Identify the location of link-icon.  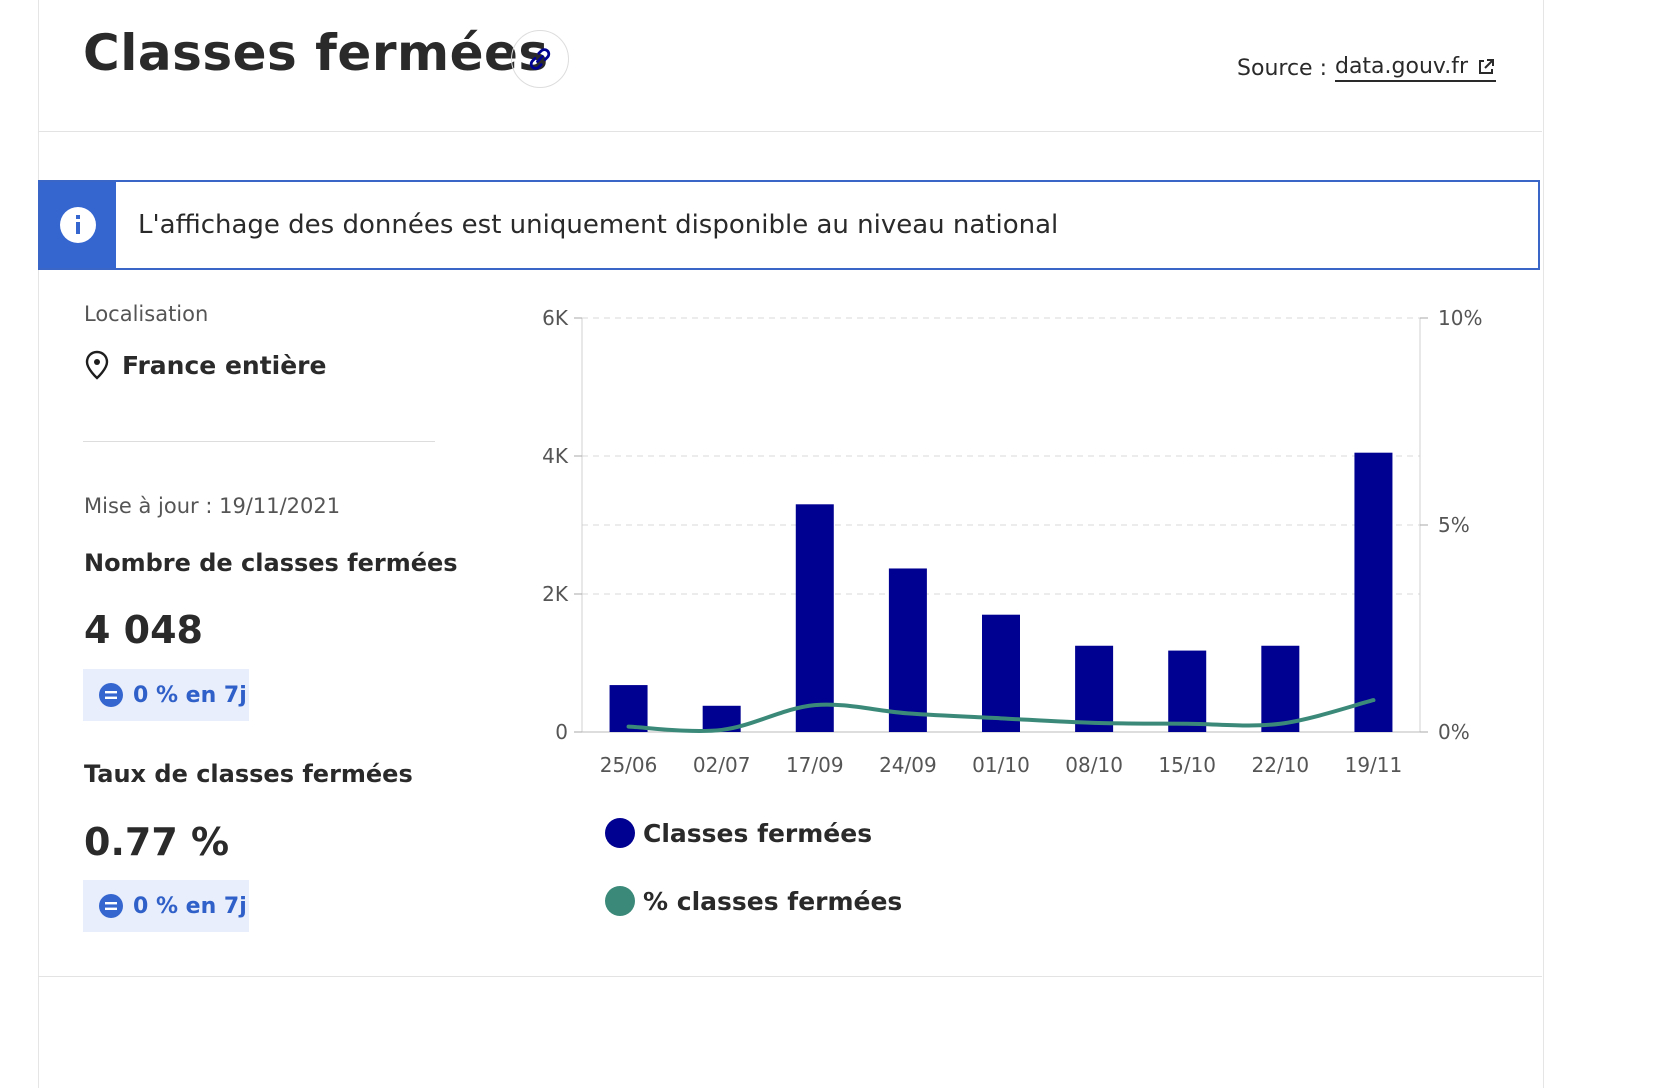
(540, 59).